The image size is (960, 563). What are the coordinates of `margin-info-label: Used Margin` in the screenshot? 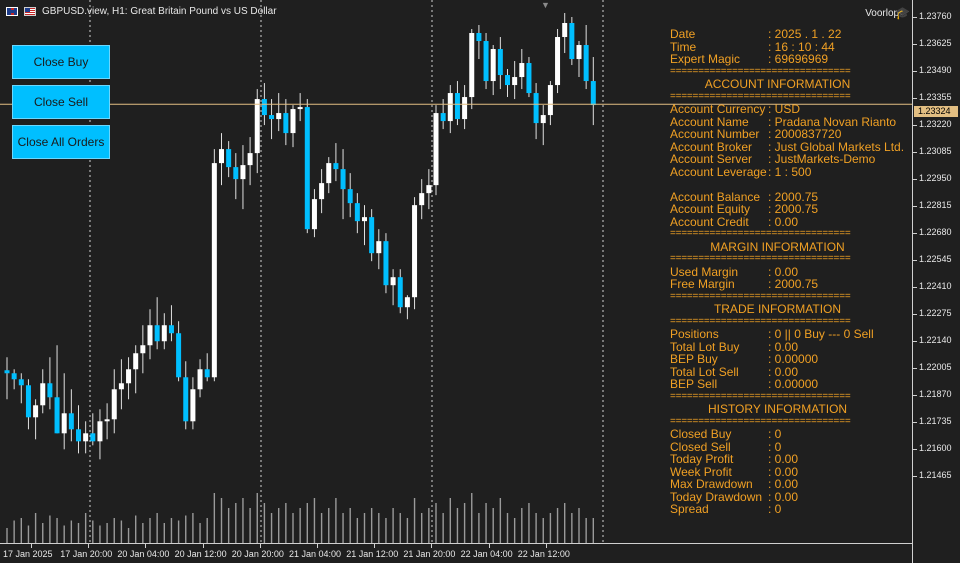 It's located at (704, 271).